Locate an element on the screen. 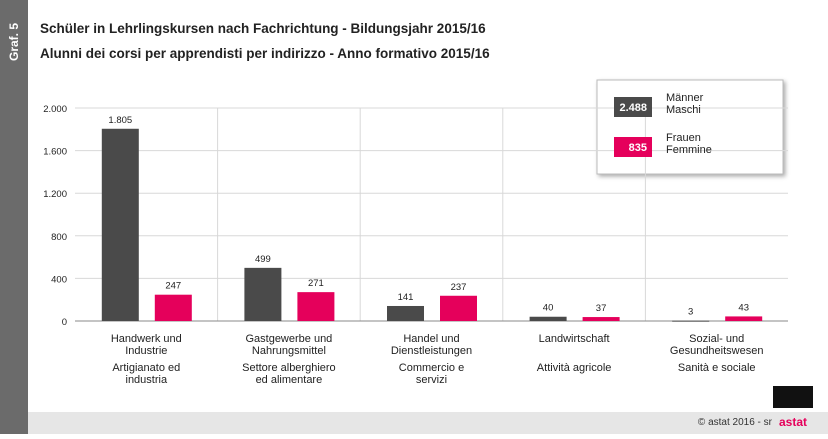 The height and width of the screenshot is (439, 828). x-tick-label: Gesundheitswesen is located at coordinates (717, 351).